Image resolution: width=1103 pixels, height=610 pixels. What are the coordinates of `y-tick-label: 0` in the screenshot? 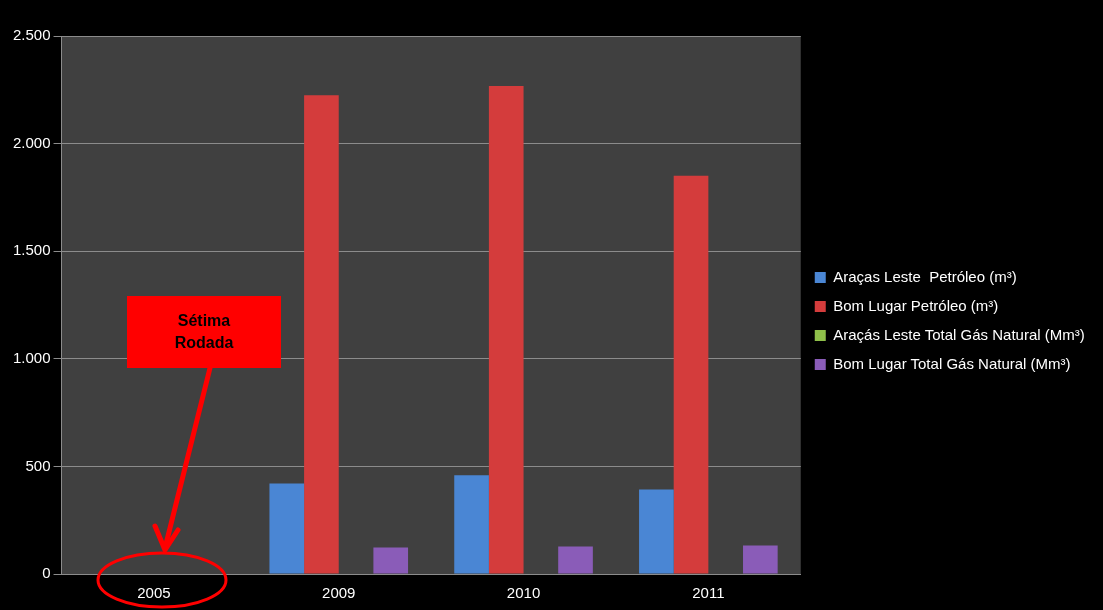 It's located at (46, 573).